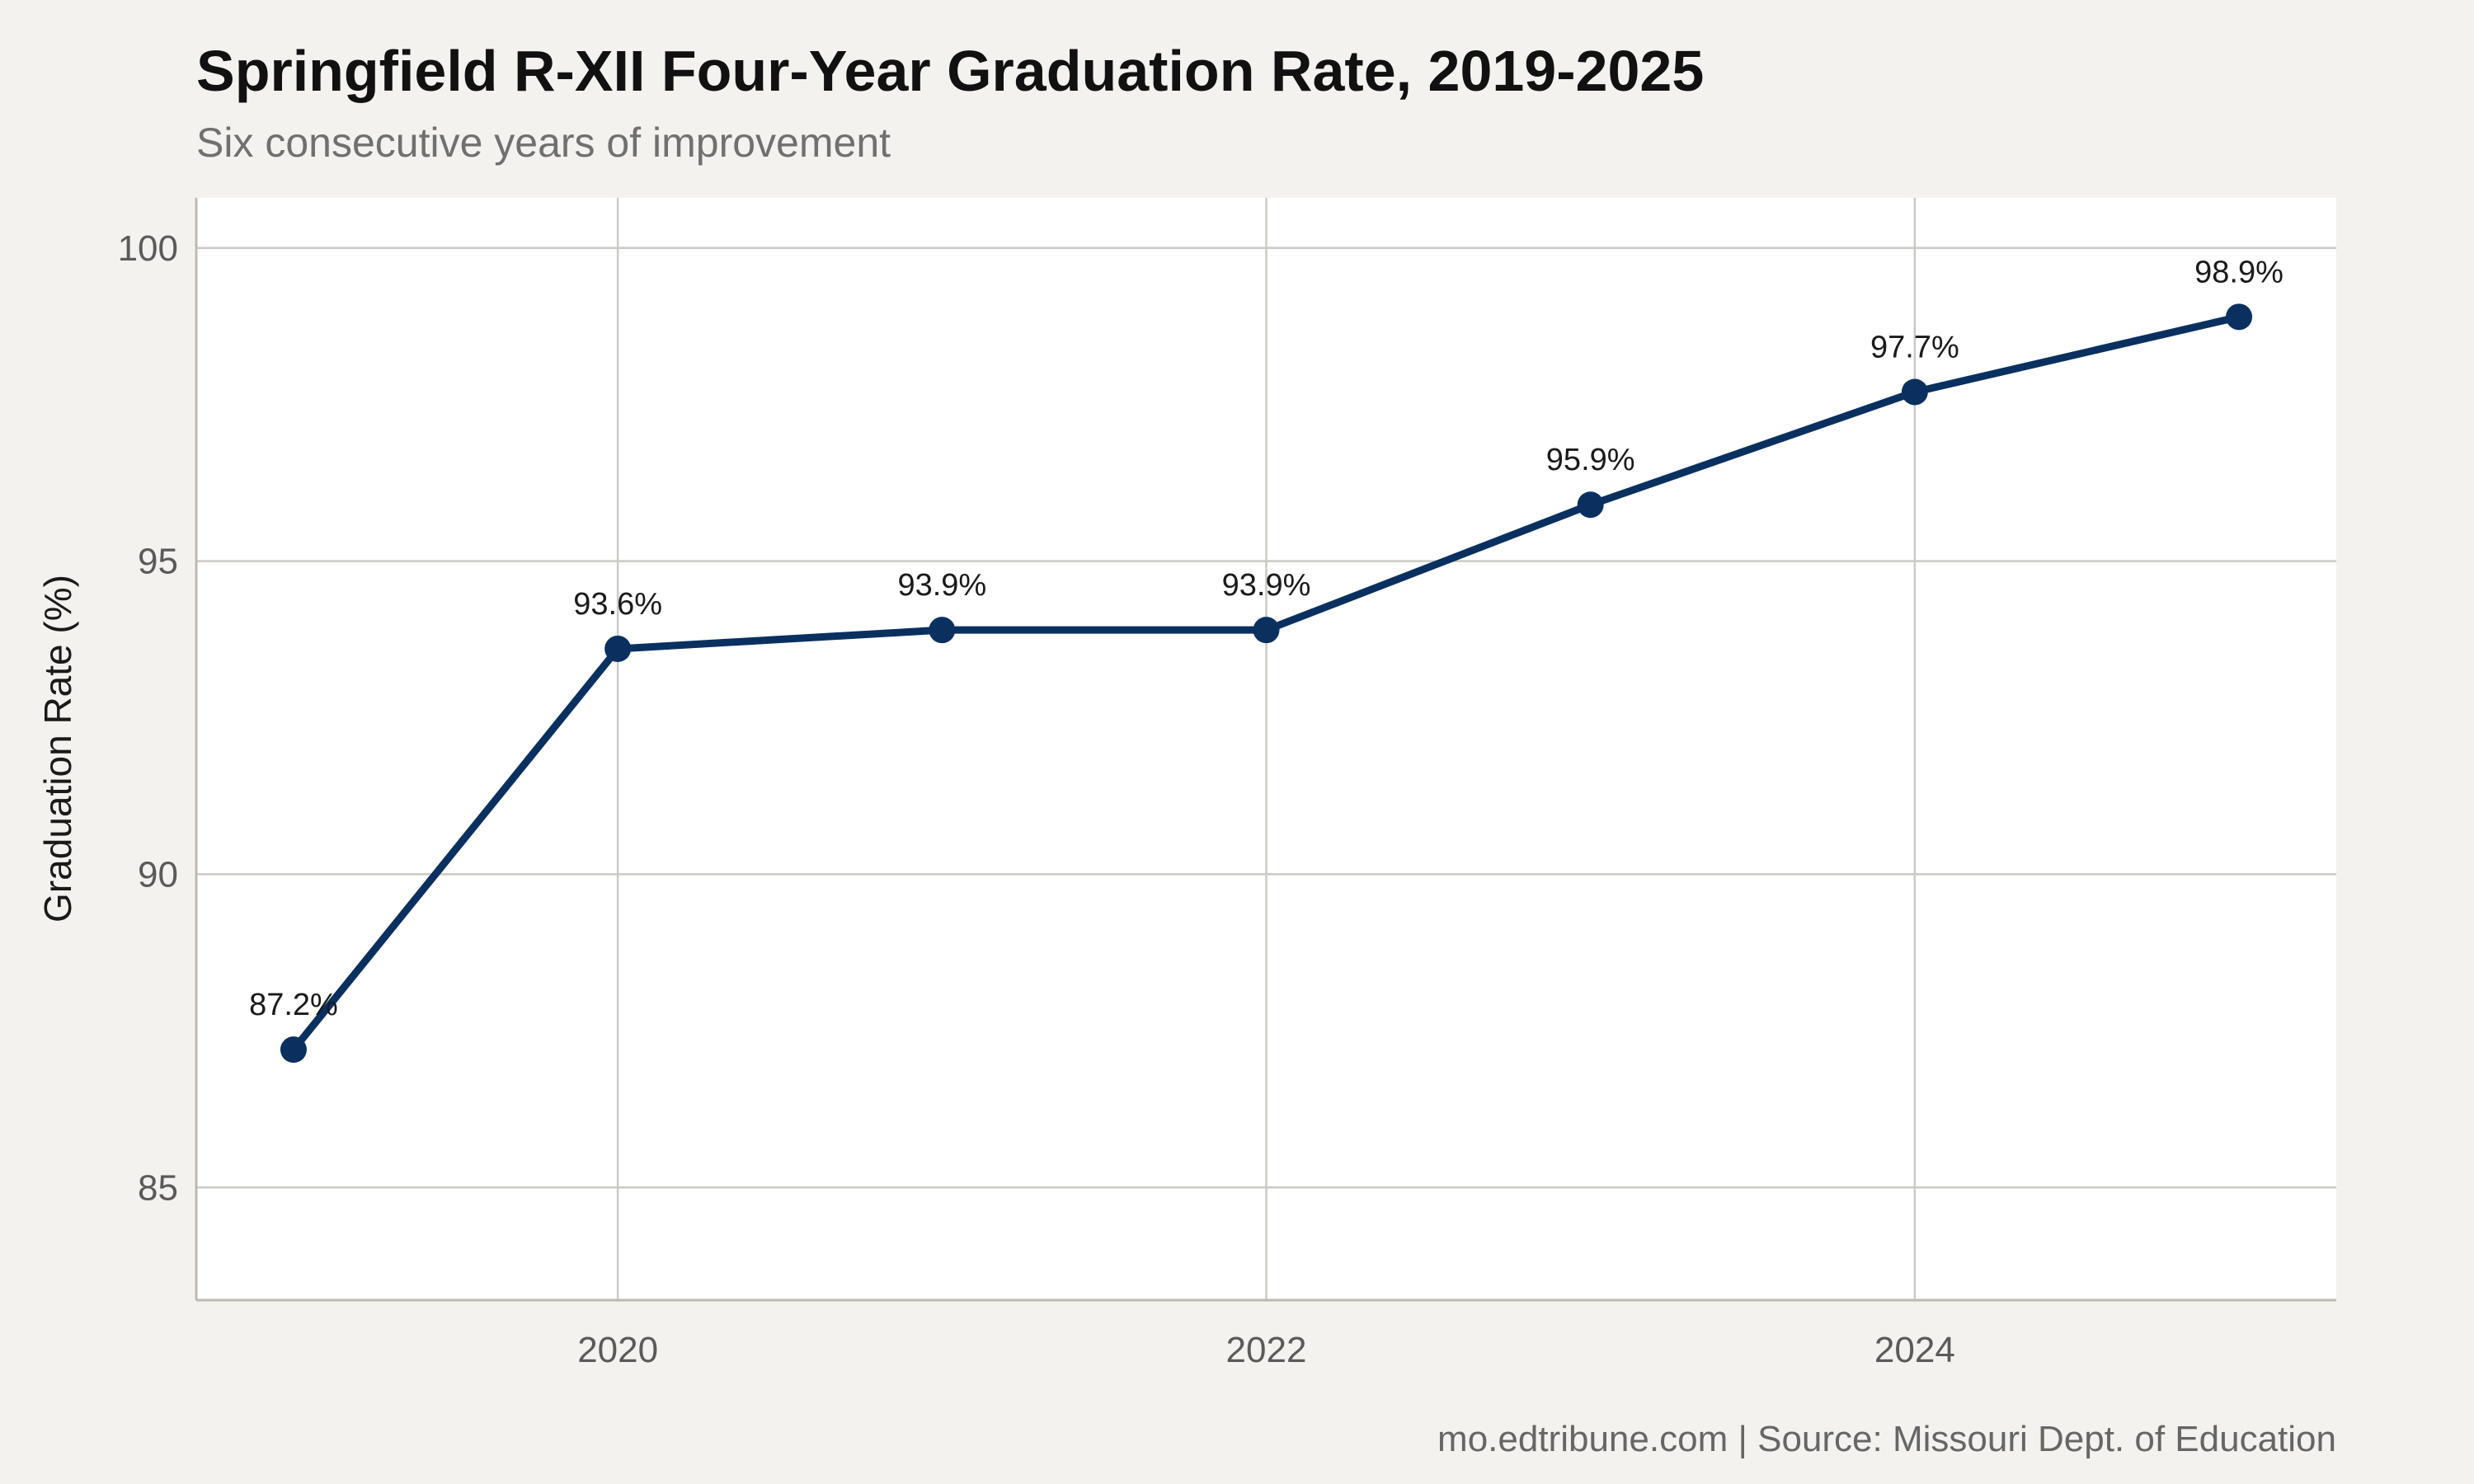  Describe the element at coordinates (1914, 1350) in the screenshot. I see `x-tick-label: 2024` at that location.